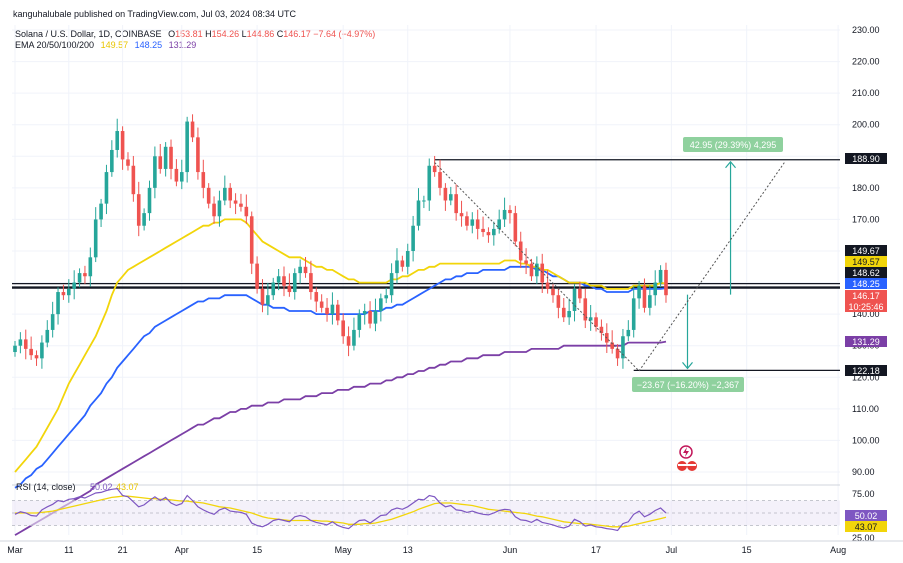 This screenshot has height=563, width=903. I want to click on measure-up-arrow, so click(731, 164).